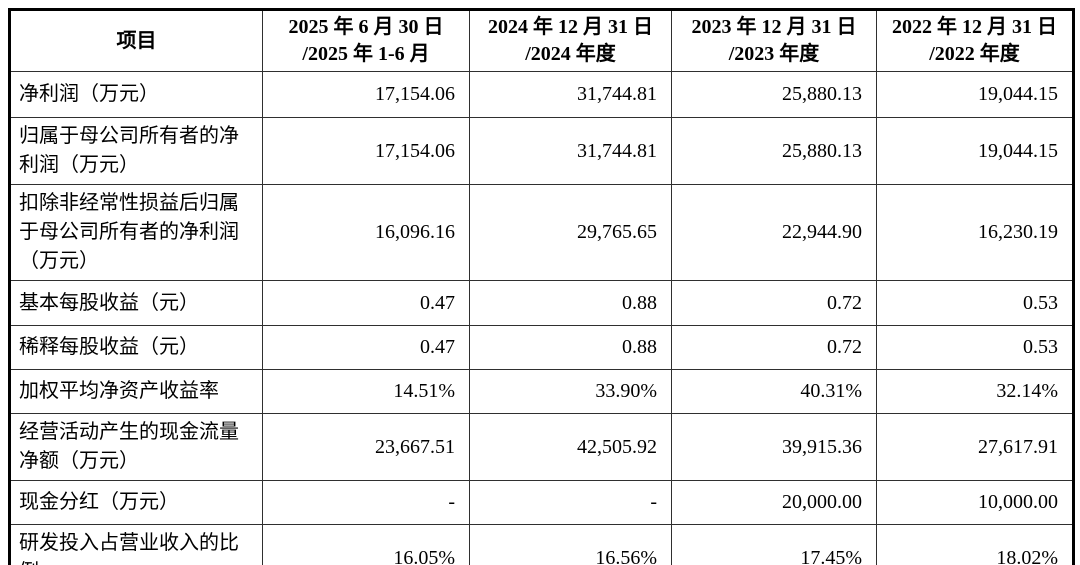 Image resolution: width=1080 pixels, height=565 pixels. Describe the element at coordinates (975, 232) in the screenshot. I see `cell-value: 16,230.19` at that location.